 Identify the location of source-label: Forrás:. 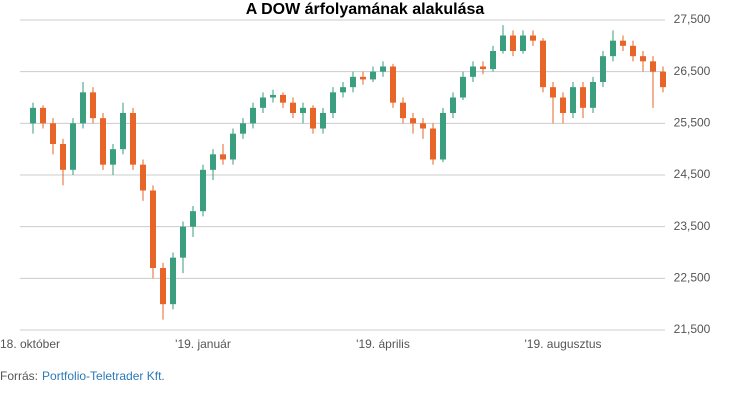
(19, 376).